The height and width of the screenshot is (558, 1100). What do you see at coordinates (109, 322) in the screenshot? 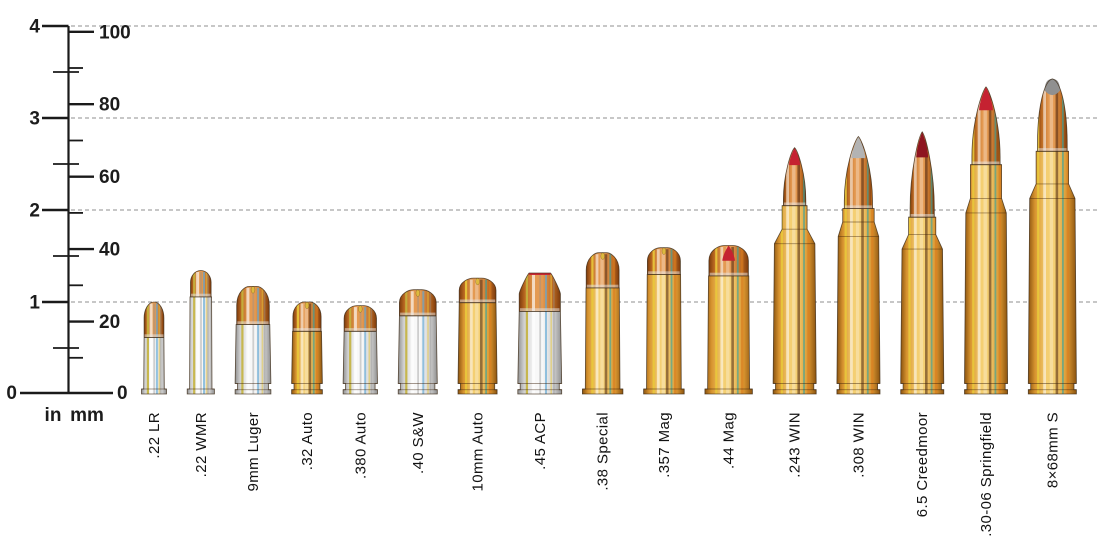
I see `mm-tick-label-20: 20` at bounding box center [109, 322].